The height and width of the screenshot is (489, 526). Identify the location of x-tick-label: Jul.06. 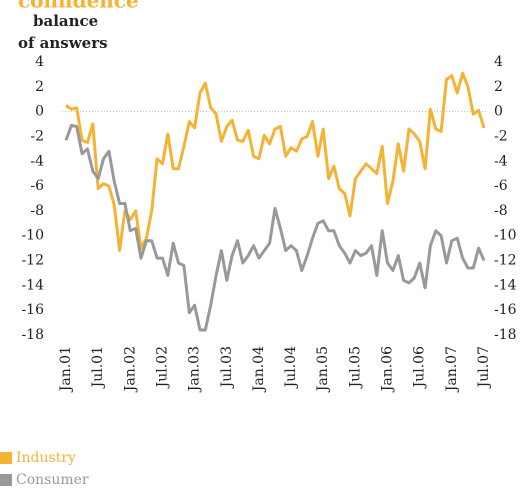
(420, 367).